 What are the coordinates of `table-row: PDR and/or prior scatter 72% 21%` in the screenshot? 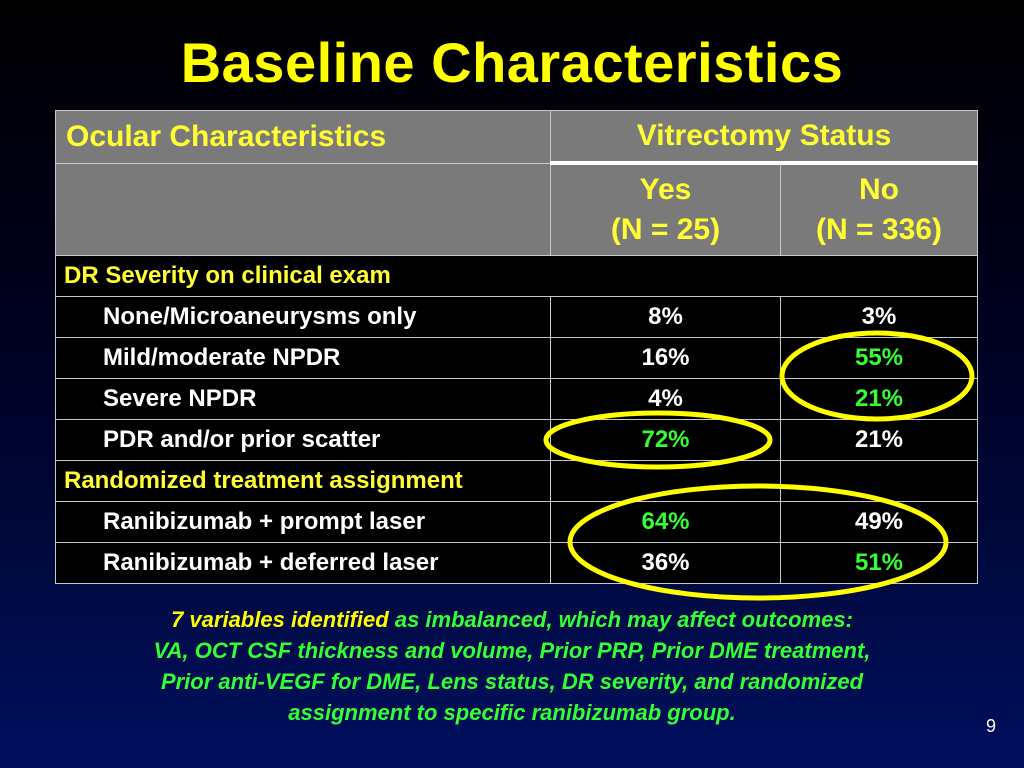 It's located at (516, 440).